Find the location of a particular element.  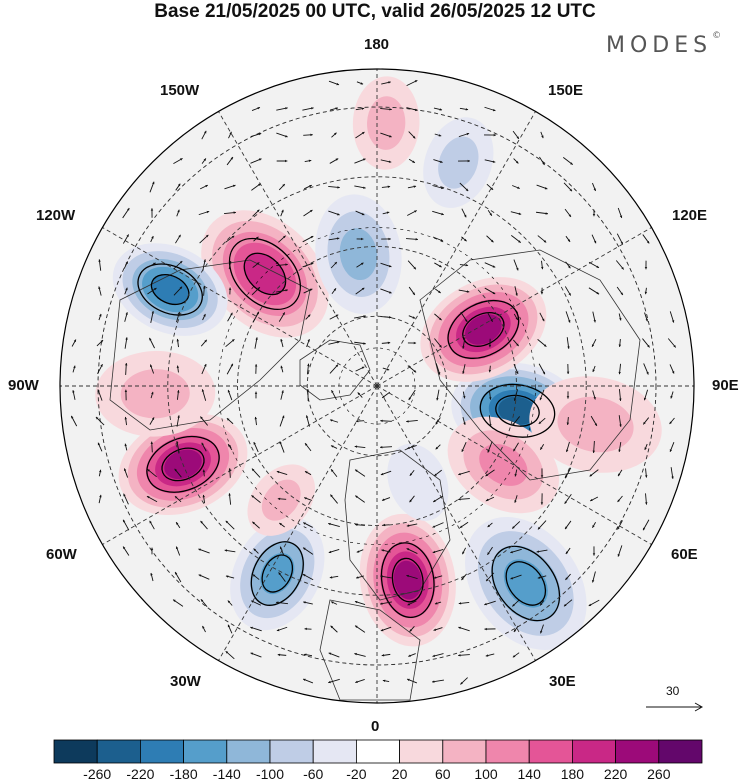

coastline-asia is located at coordinates (530, 365).